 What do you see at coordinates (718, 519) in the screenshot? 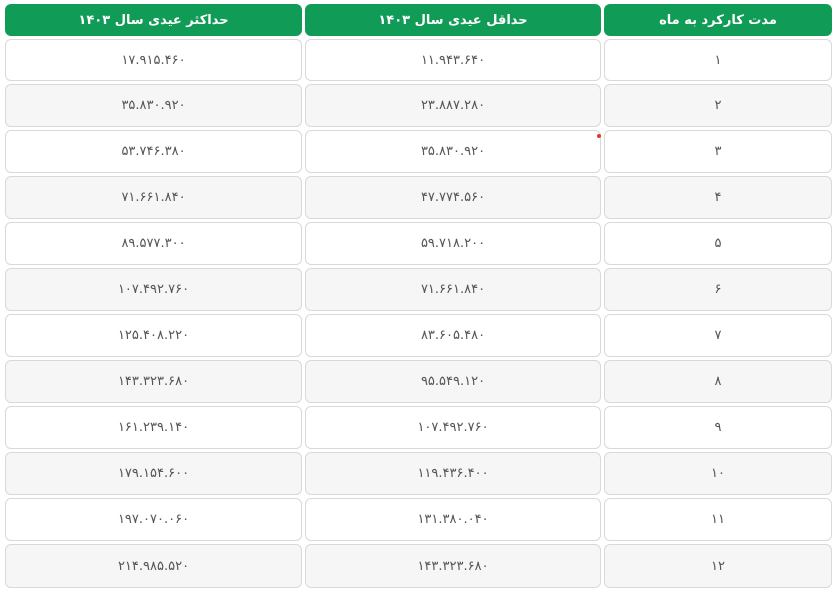
I see `cell-months: ۱۱` at bounding box center [718, 519].